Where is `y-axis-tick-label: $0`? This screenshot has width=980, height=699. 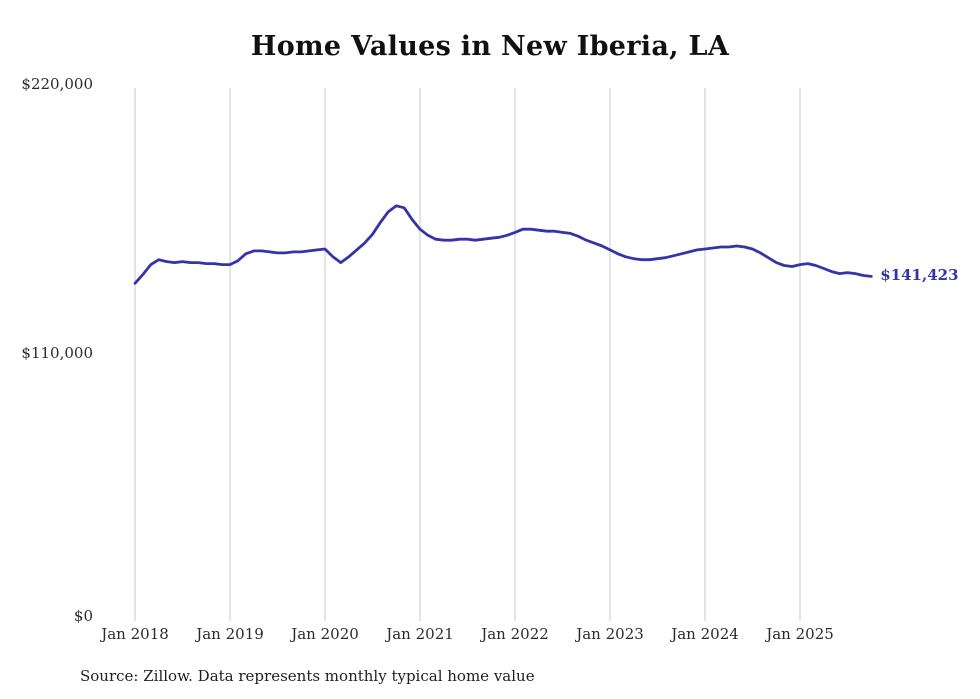 y-axis-tick-label: $0 is located at coordinates (83, 616).